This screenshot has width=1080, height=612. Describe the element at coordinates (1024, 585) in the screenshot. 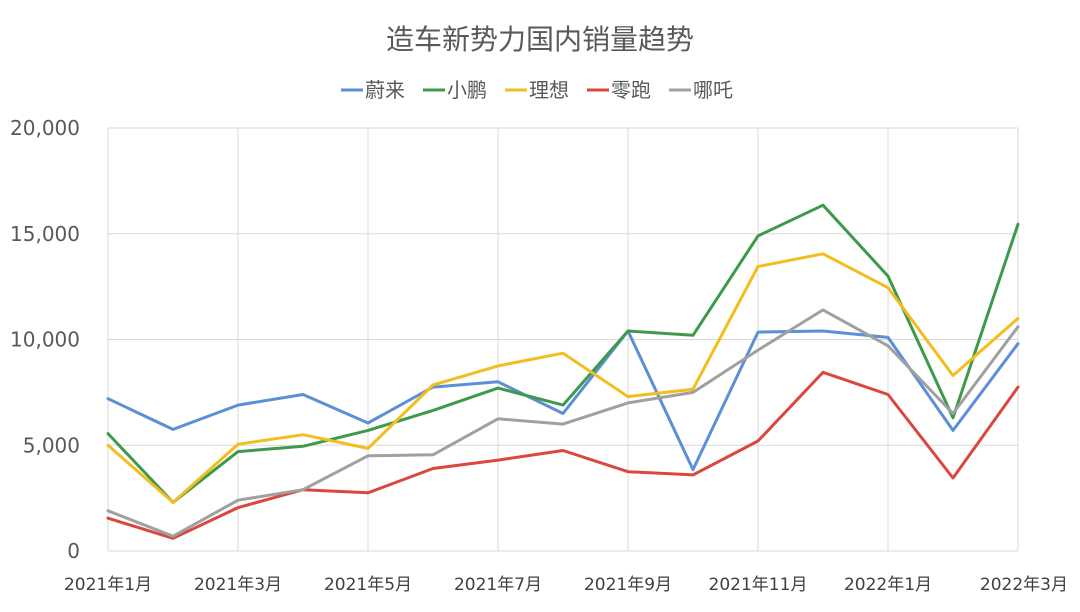

I see `x-tick-label: 2022年3月` at that location.